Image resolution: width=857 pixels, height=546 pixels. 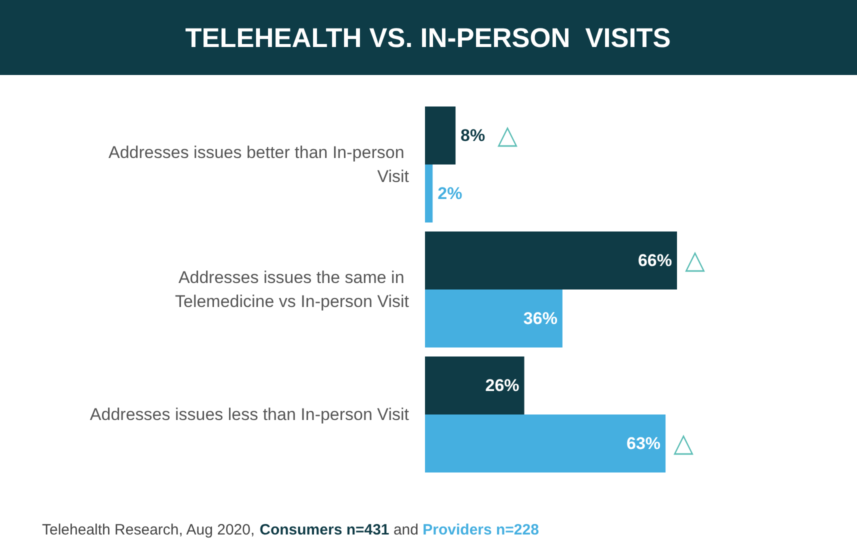 I want to click on text: and, so click(x=406, y=530).